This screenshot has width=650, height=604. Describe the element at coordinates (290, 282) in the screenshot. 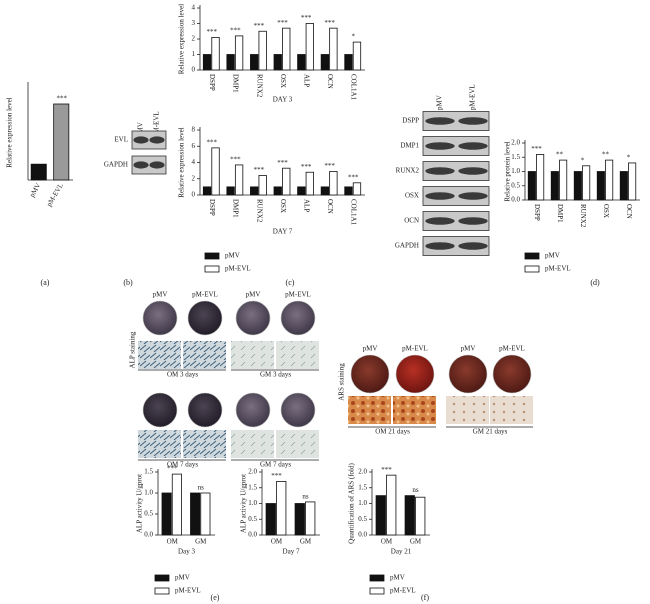

I see `panel-label: (c)` at that location.